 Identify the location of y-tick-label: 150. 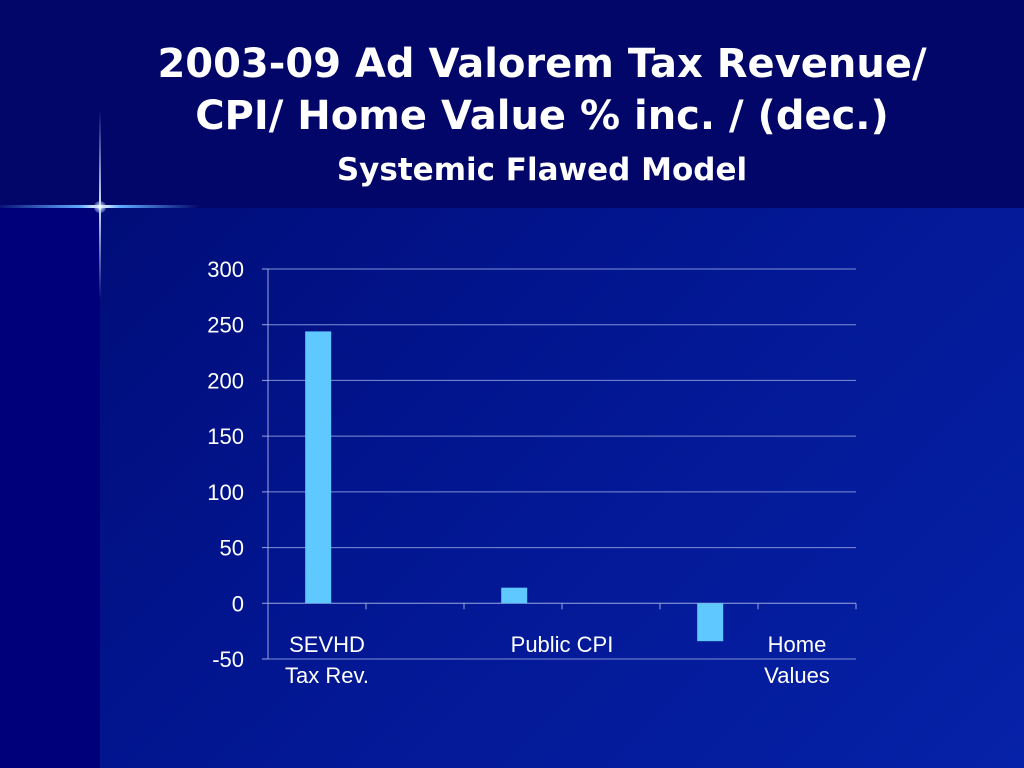
(225, 436).